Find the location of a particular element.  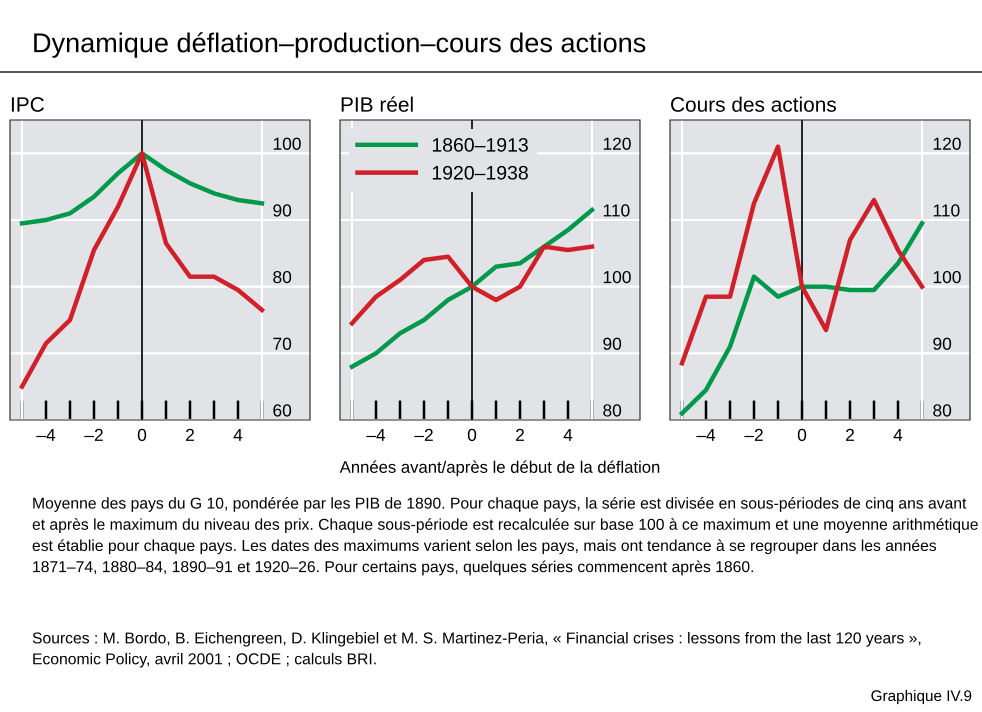

legend-label: 1860–1913 is located at coordinates (480, 145).